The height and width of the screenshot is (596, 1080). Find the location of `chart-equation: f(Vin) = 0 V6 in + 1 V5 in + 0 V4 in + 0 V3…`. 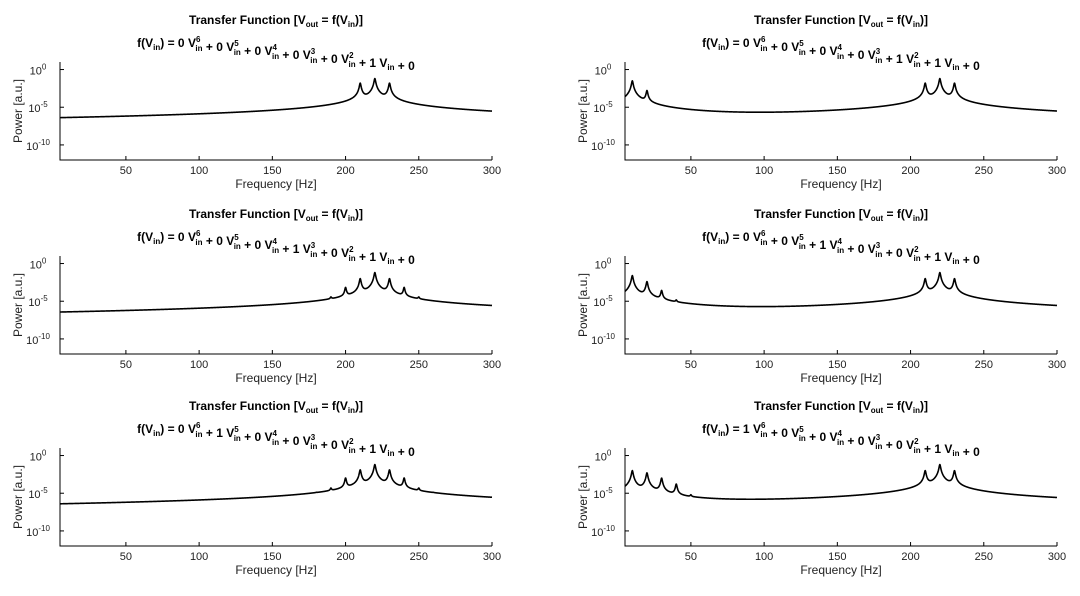

chart-equation: f(Vin) = 0 V6 in + 1 V5 in + 0 V4 in + 0 V3… is located at coordinates (276, 440).